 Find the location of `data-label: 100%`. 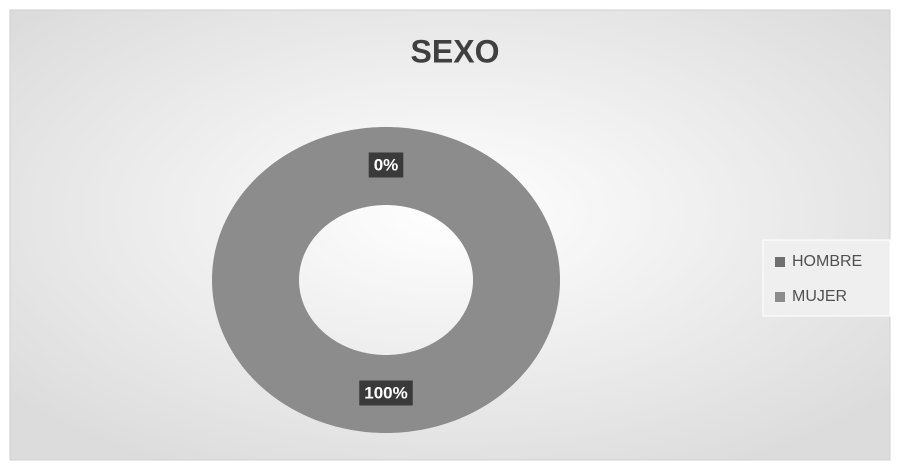

data-label: 100% is located at coordinates (385, 392).